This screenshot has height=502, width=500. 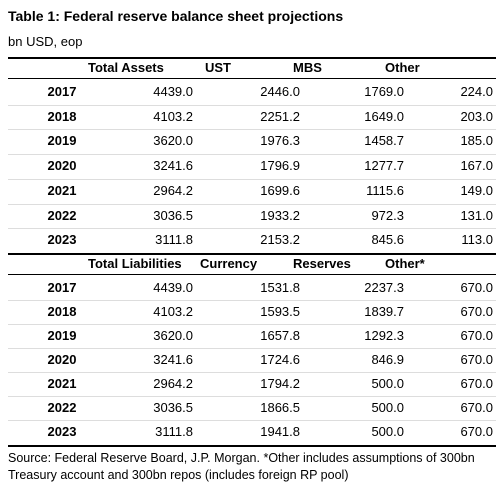 What do you see at coordinates (307, 67) in the screenshot?
I see `column-header: MBS` at bounding box center [307, 67].